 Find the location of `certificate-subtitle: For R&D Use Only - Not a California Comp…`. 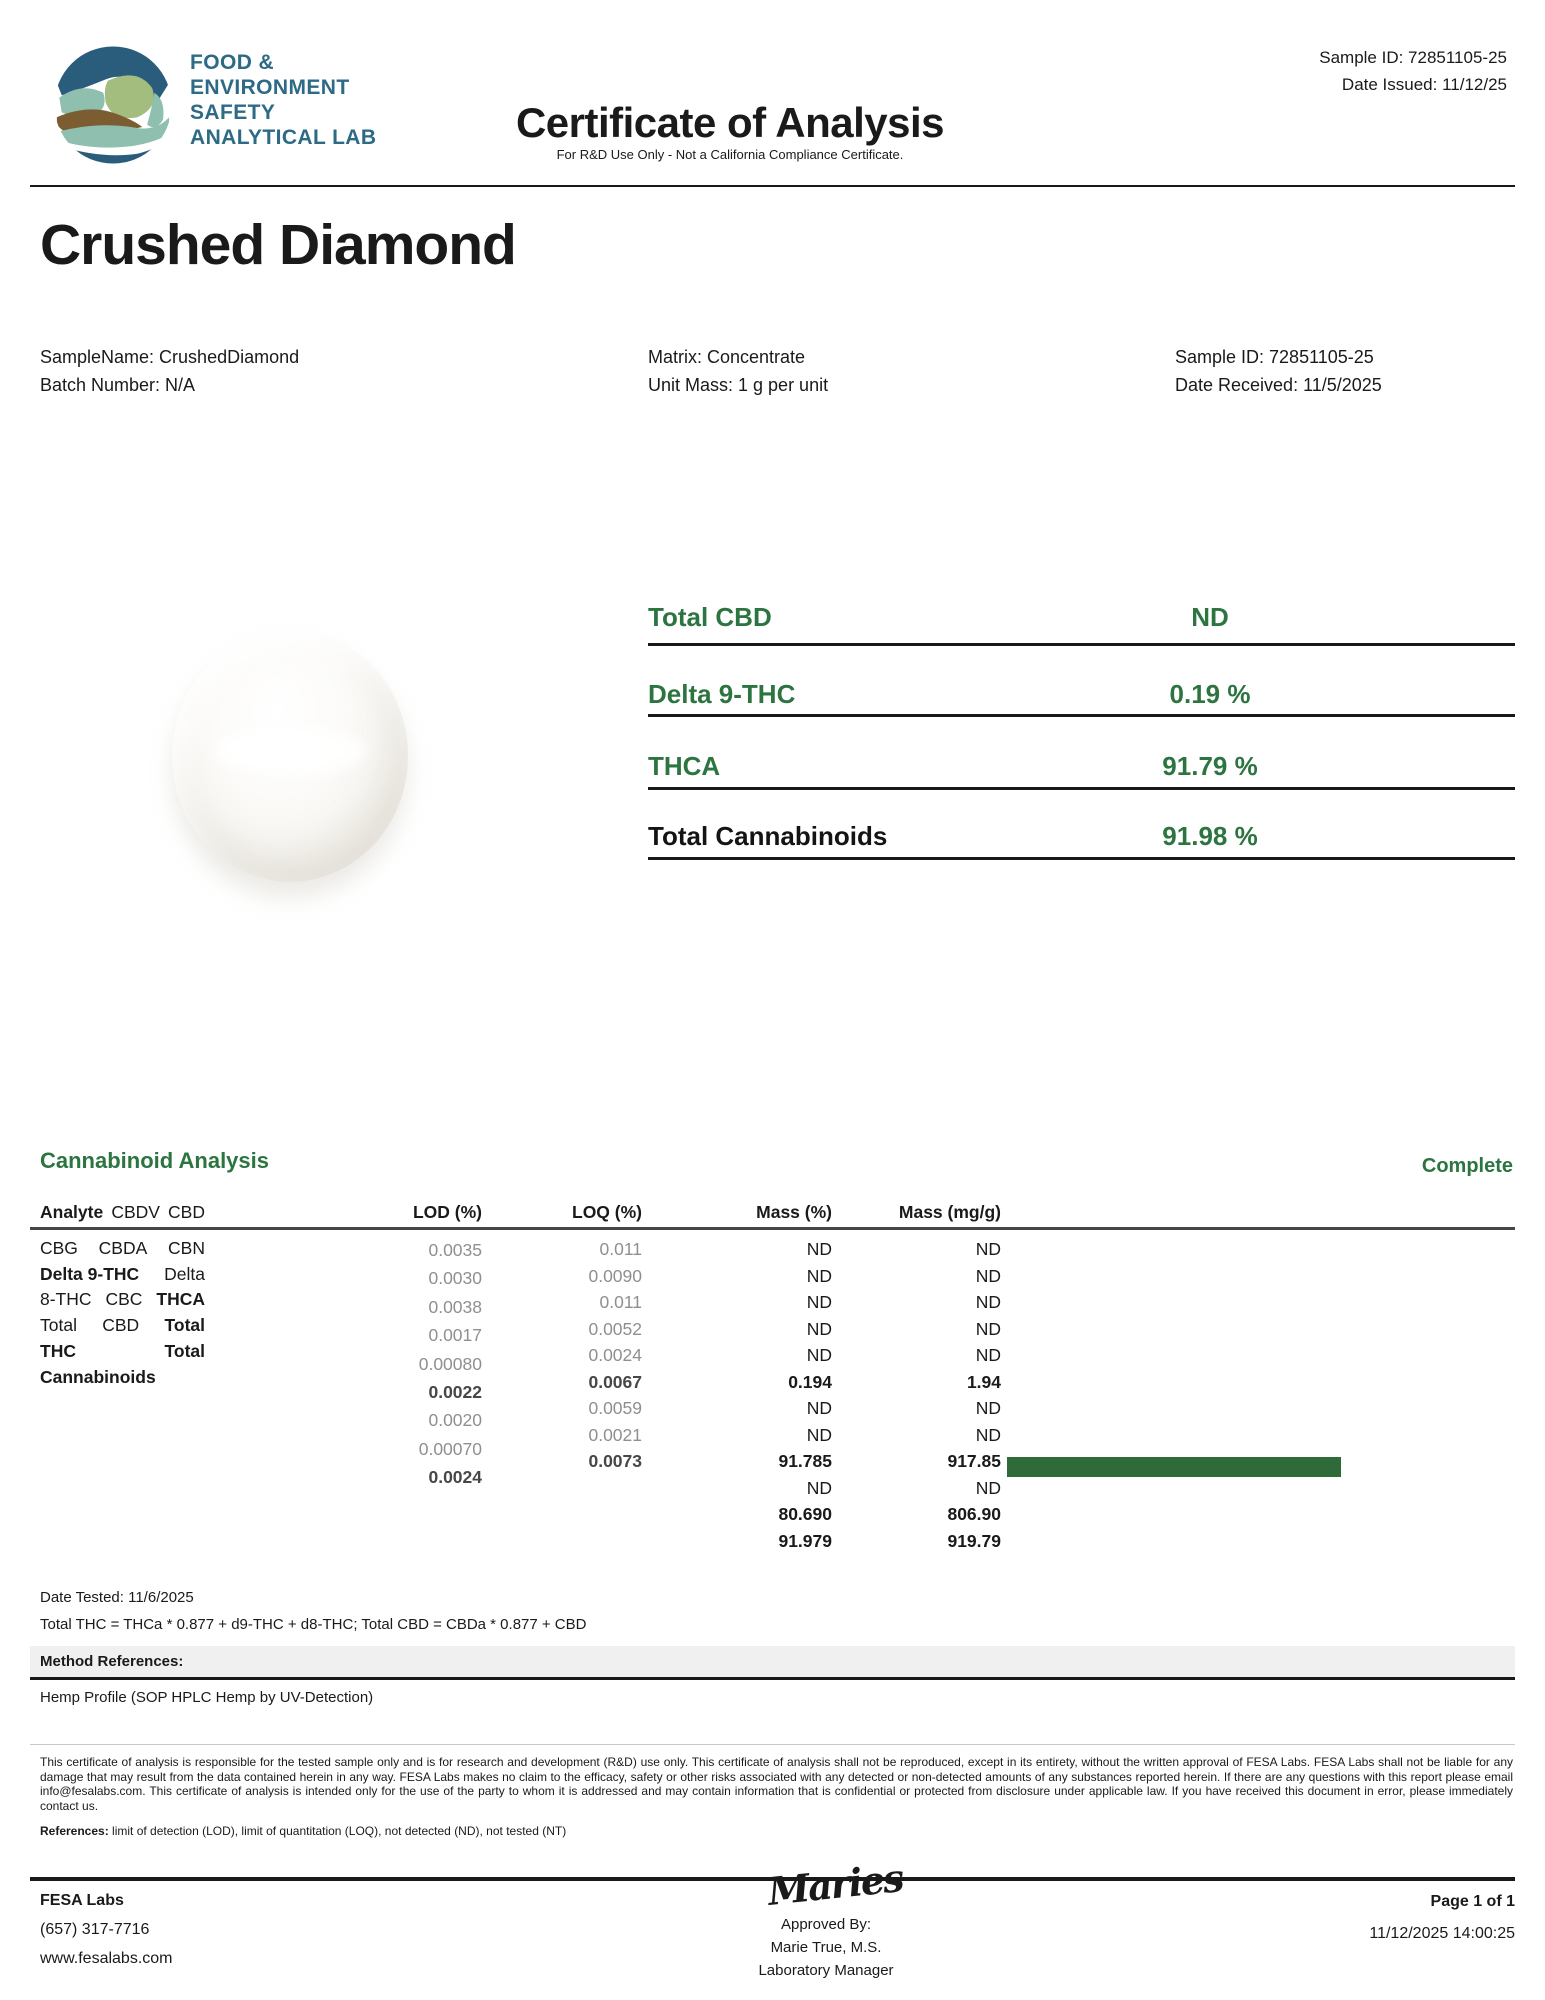

certificate-subtitle: For R&D Use Only - Not a California Comp… is located at coordinates (730, 154).